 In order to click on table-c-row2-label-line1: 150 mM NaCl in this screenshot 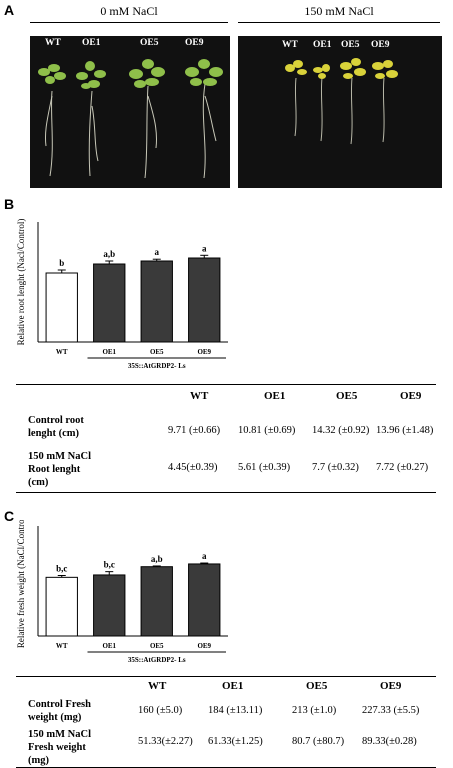, I will do `click(59, 734)`.